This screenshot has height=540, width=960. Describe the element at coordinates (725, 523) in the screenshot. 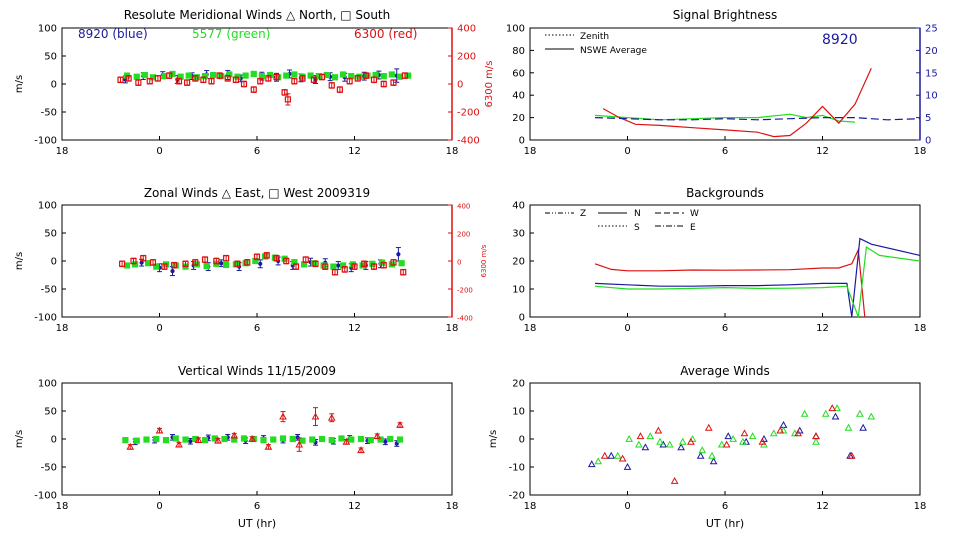

I see `avg-xlabel: UT (hr)` at that location.